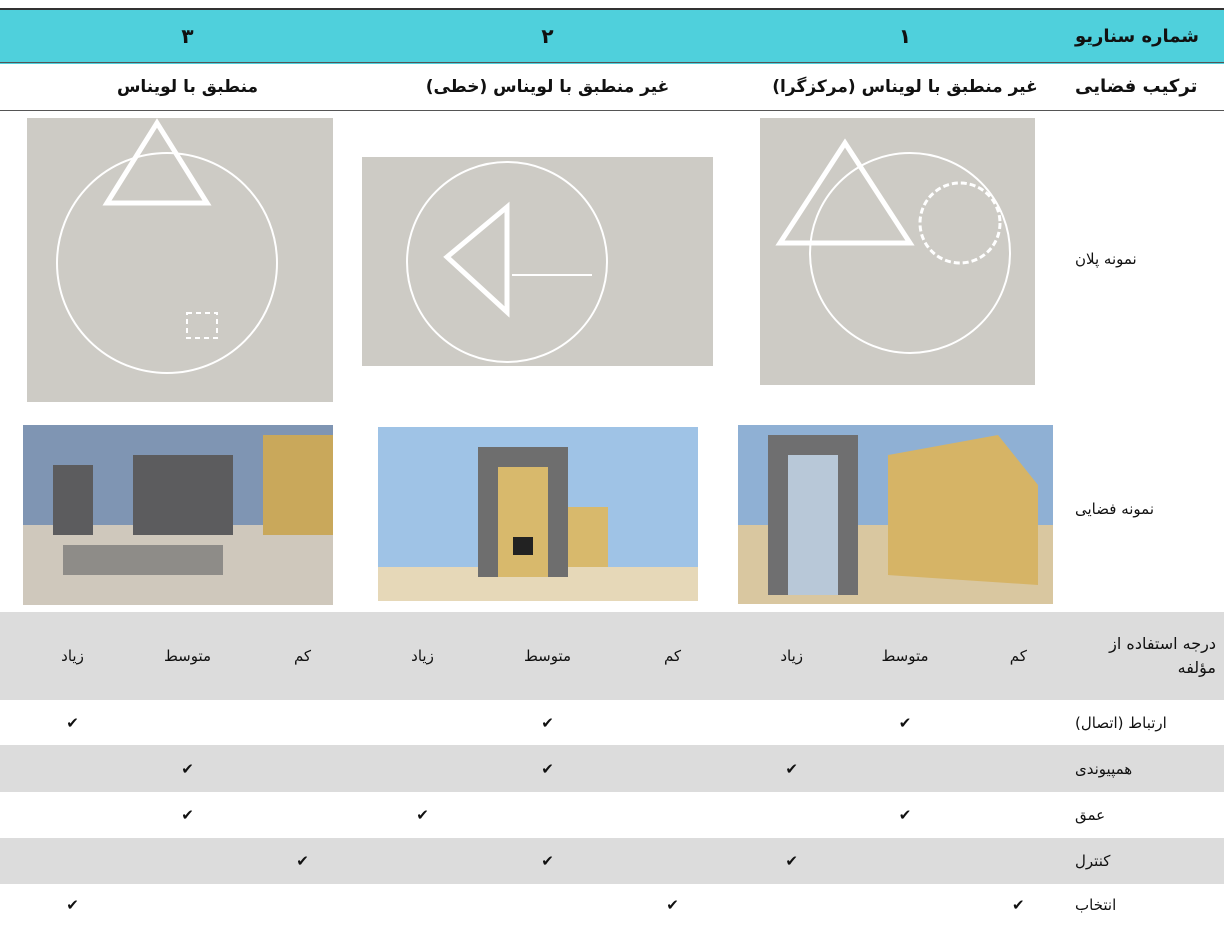 This screenshot has width=1224, height=926. I want to click on composition-value: منطبق با لویناس, so click(187, 86).